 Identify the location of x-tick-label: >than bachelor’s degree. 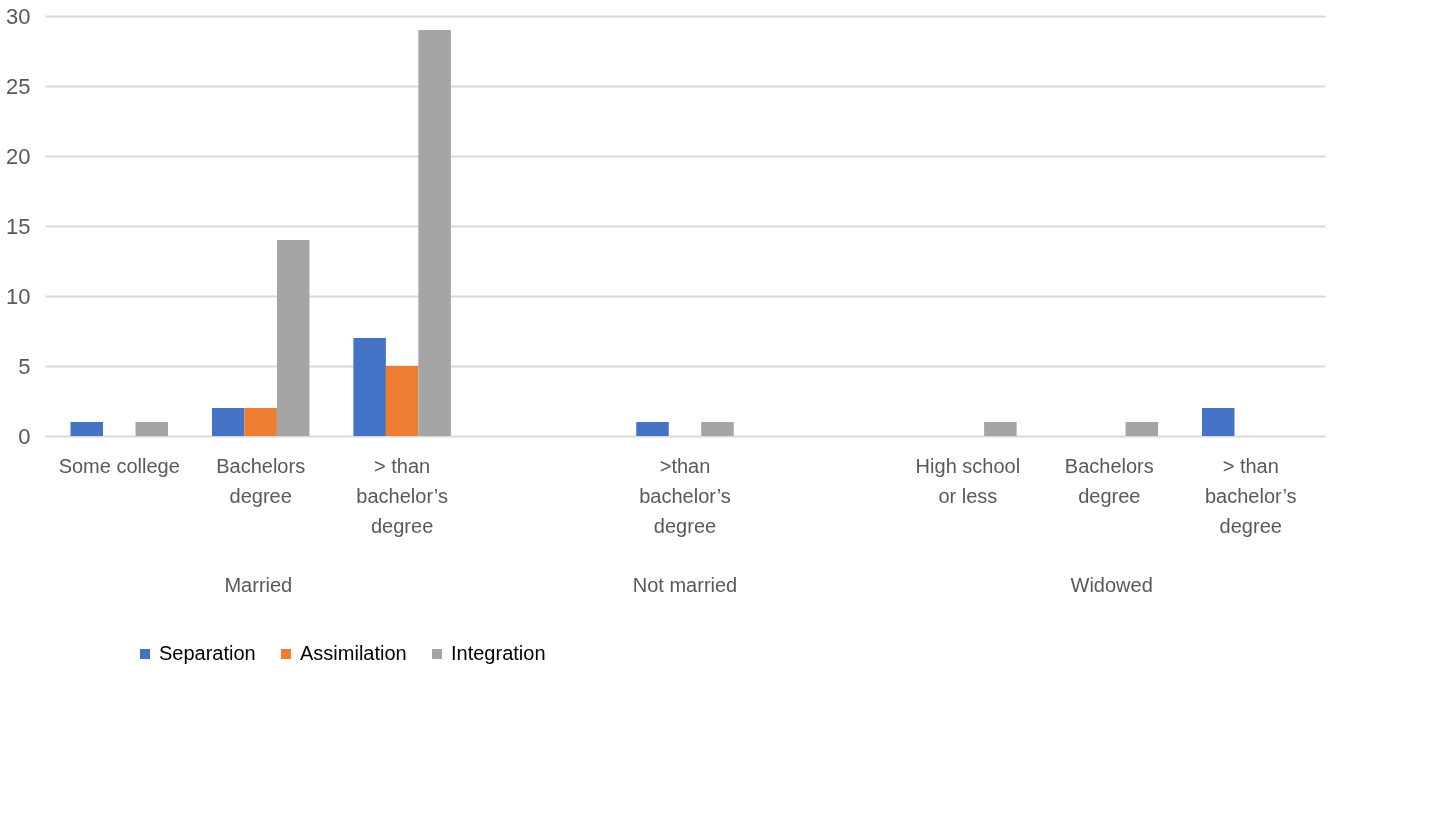
(685, 495).